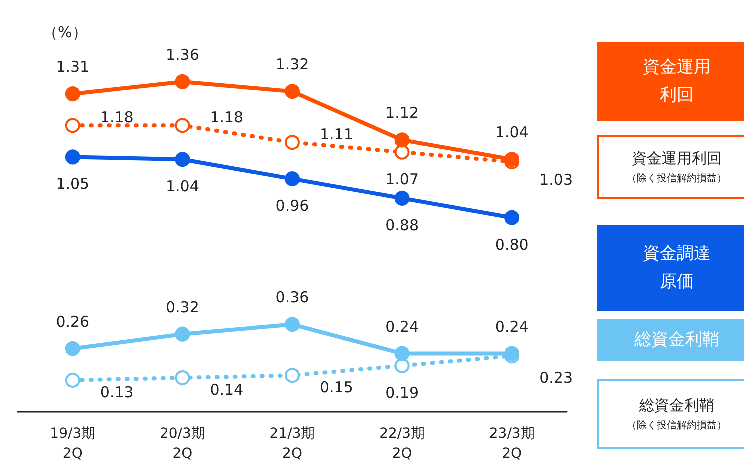 This screenshot has height=475, width=752. What do you see at coordinates (293, 206) in the screenshot?
I see `data-label: 0.96` at bounding box center [293, 206].